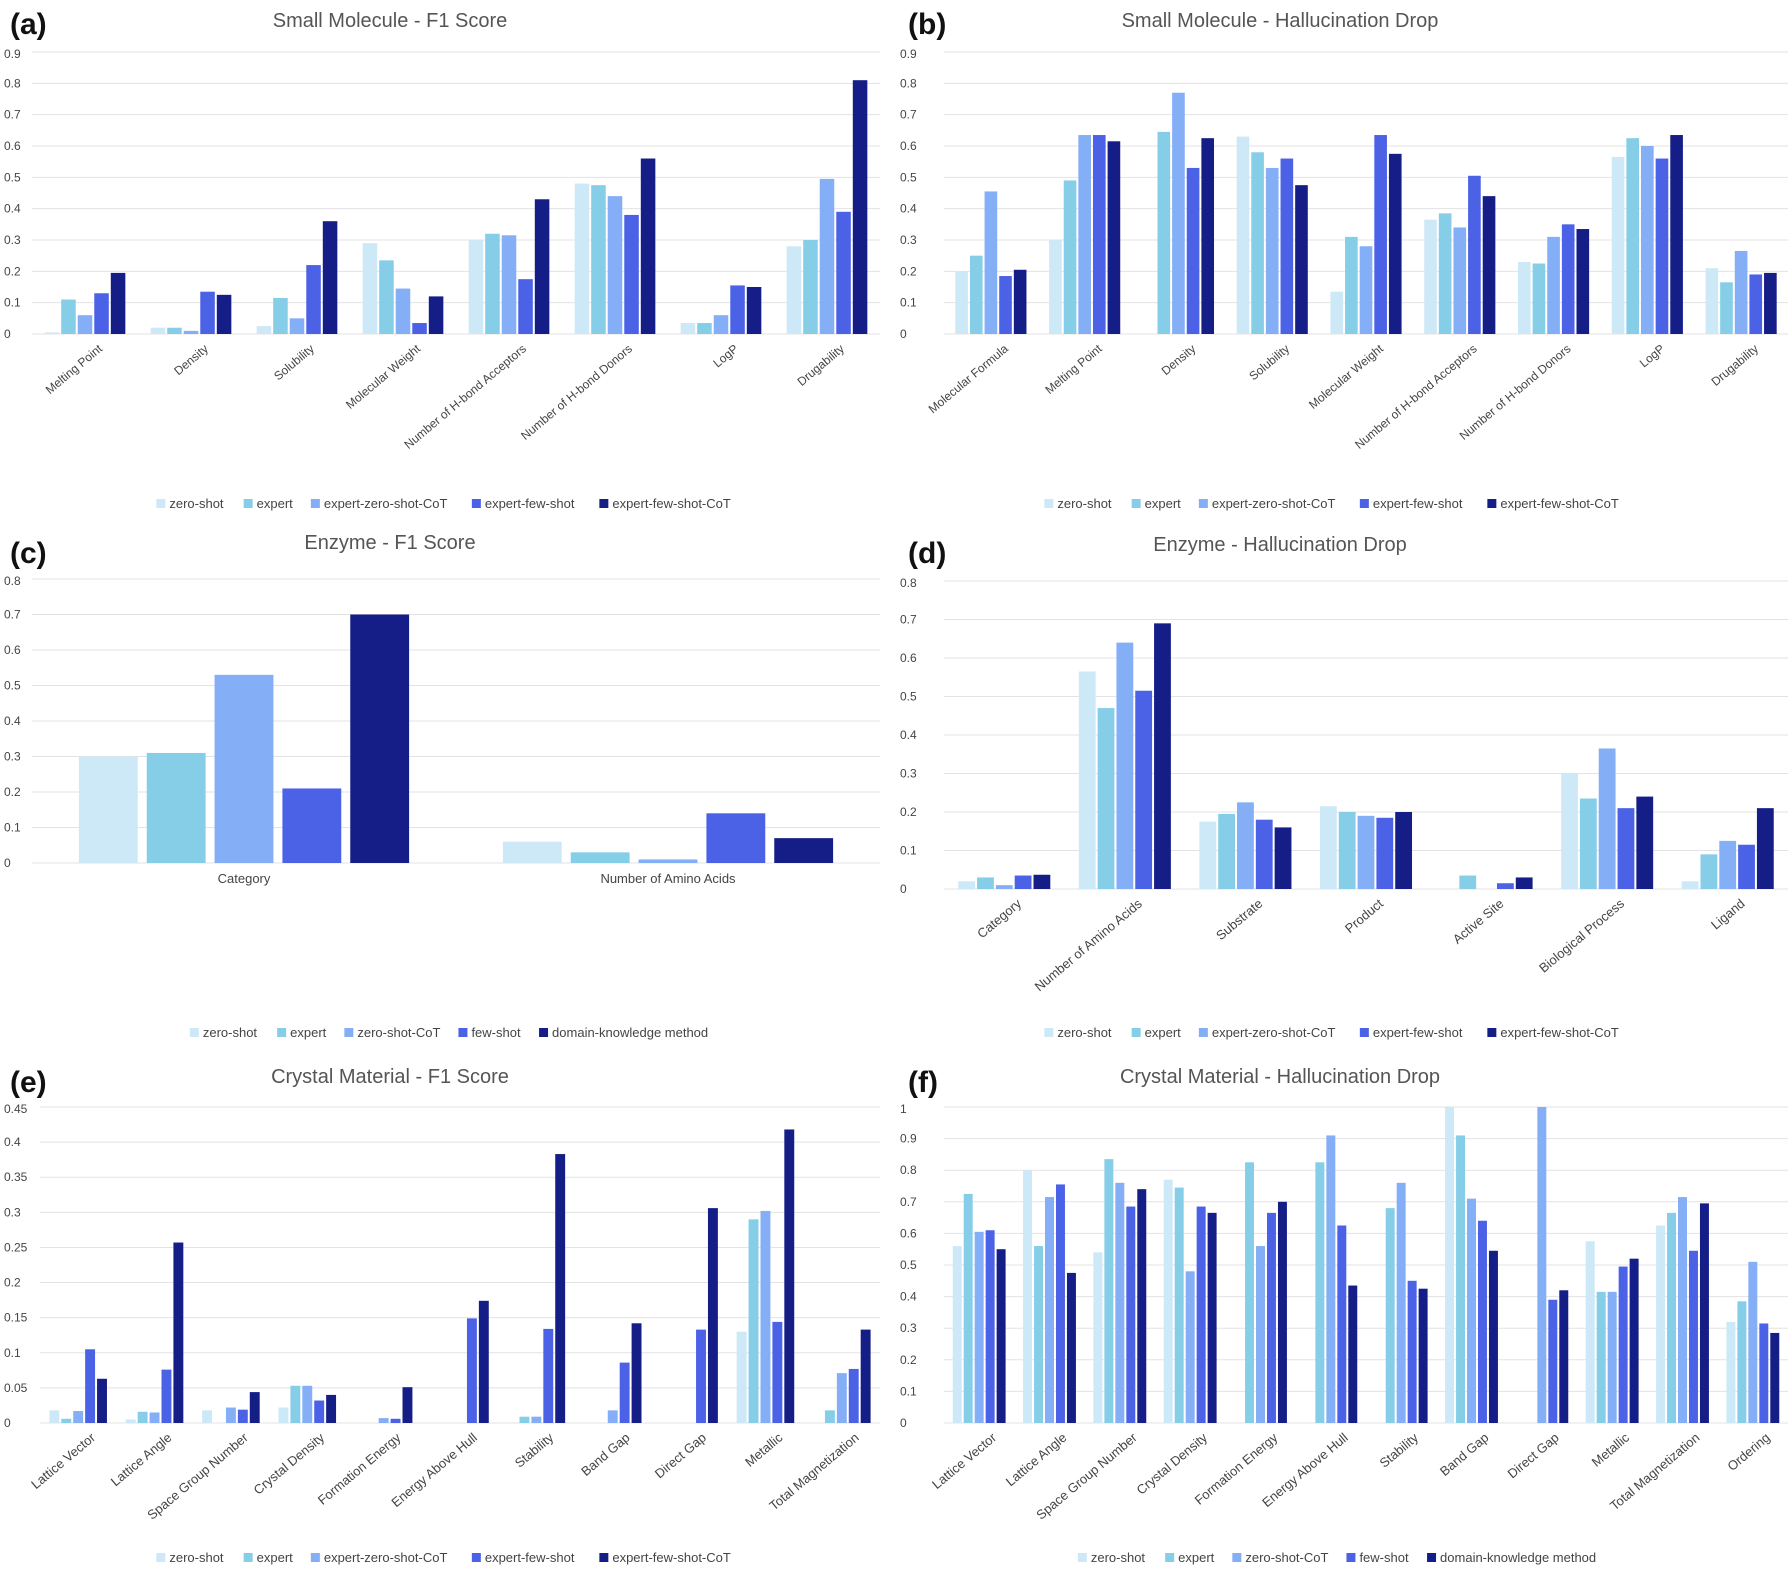 This screenshot has height=1581, width=1792. Describe the element at coordinates (16, 1109) in the screenshot. I see `y-tick-label: 0.45` at that location.